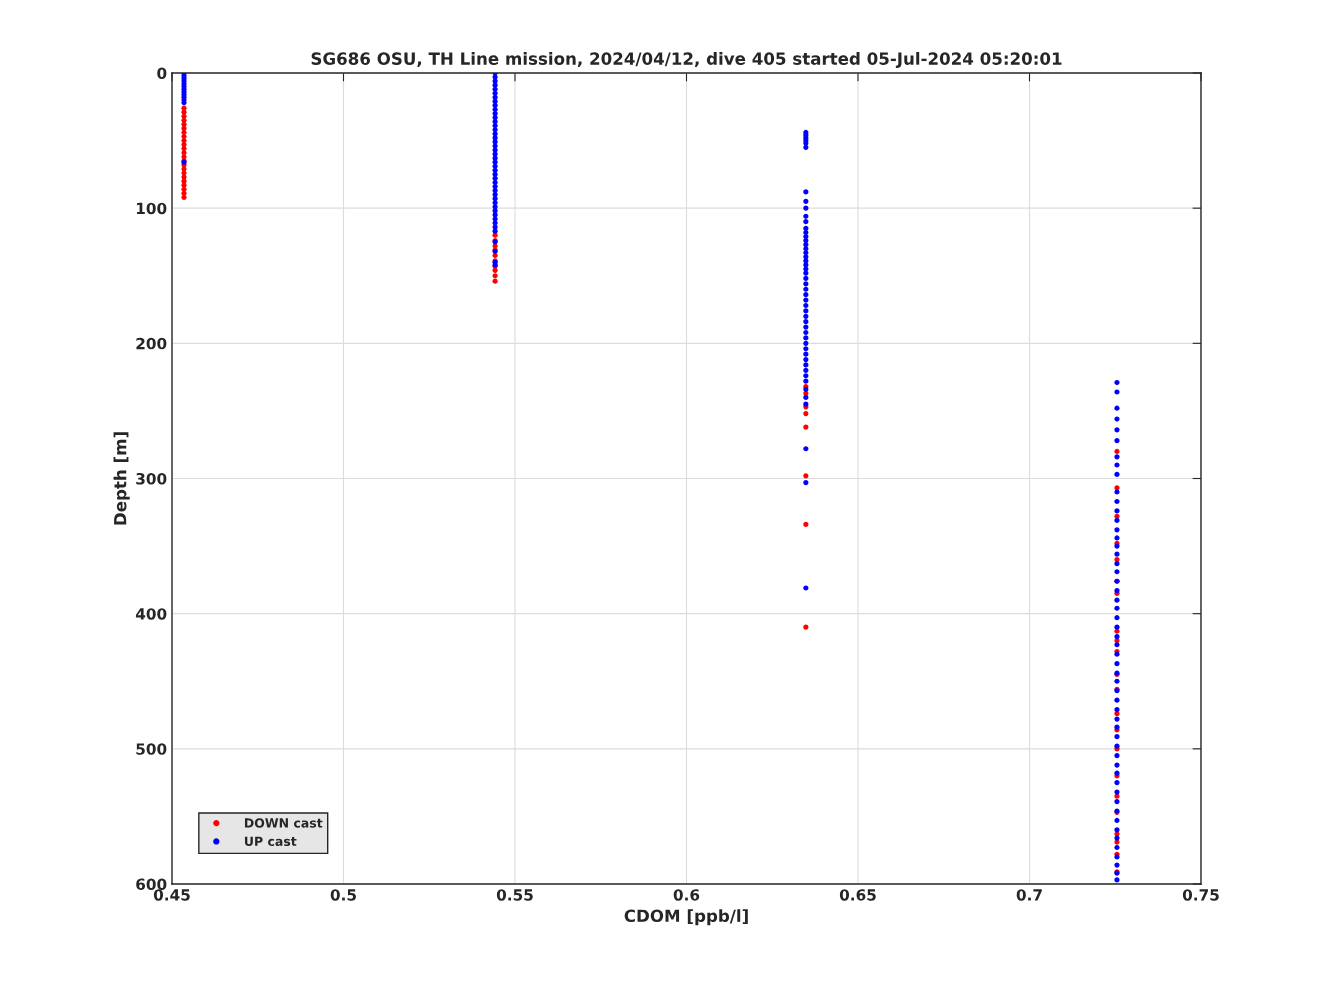 Image resolution: width=1328 pixels, height=996 pixels. Describe the element at coordinates (162, 73) in the screenshot. I see `y-tick-label: 0` at that location.